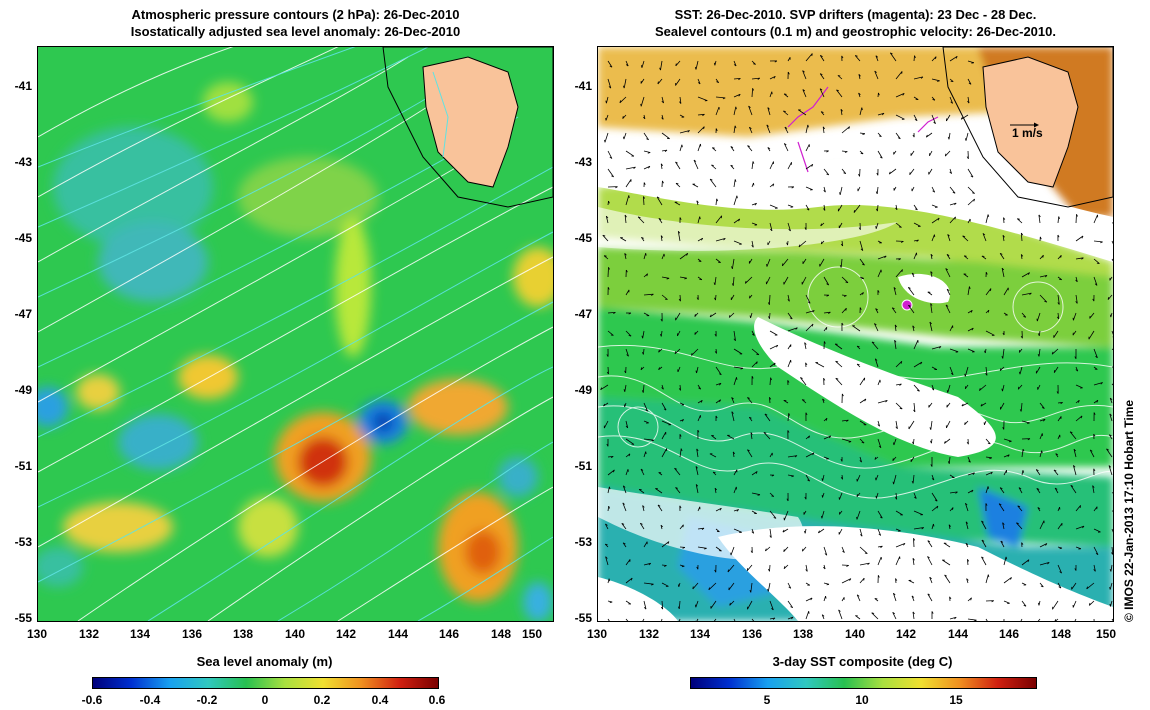  Describe the element at coordinates (295, 634) in the screenshot. I see `left-xtick: 140` at that location.